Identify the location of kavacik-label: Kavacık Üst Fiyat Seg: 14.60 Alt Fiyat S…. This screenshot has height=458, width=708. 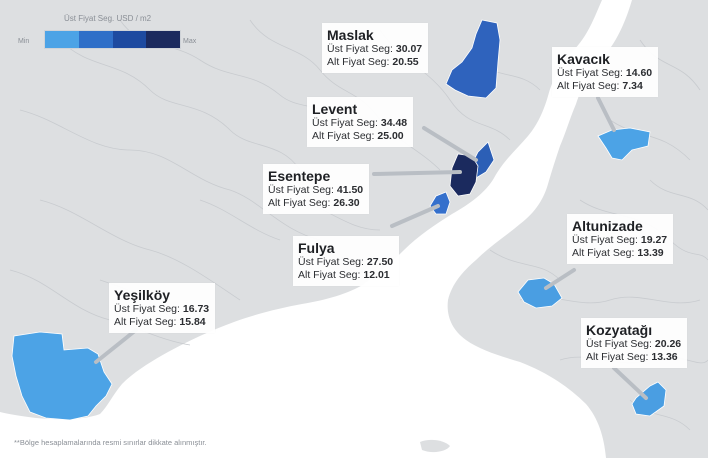
(605, 72).